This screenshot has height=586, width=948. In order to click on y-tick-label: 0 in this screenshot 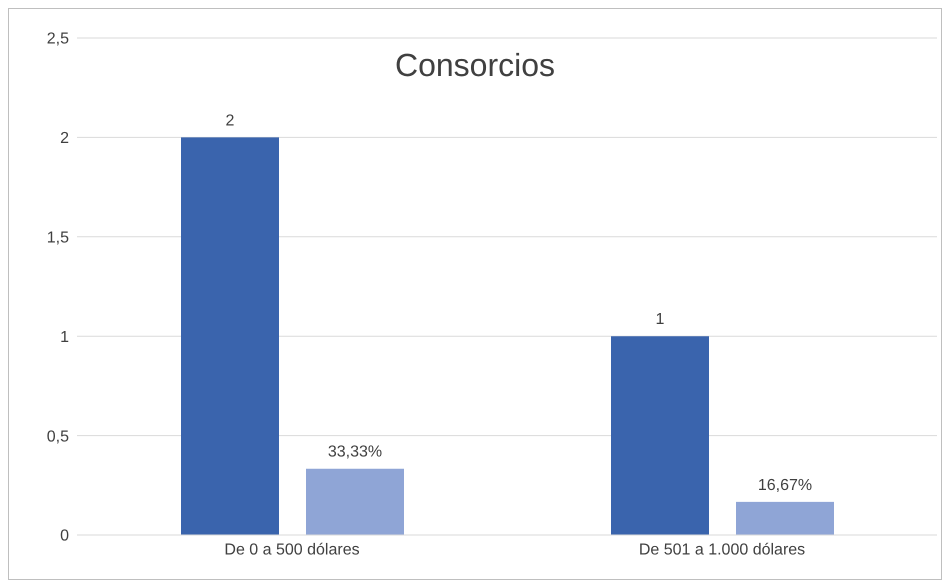, I will do `click(65, 536)`.